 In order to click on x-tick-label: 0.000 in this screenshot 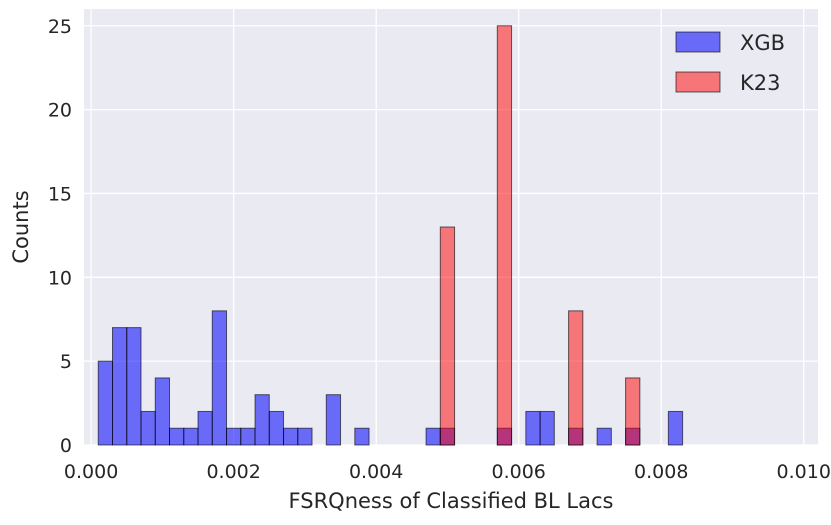, I will do `click(91, 472)`.